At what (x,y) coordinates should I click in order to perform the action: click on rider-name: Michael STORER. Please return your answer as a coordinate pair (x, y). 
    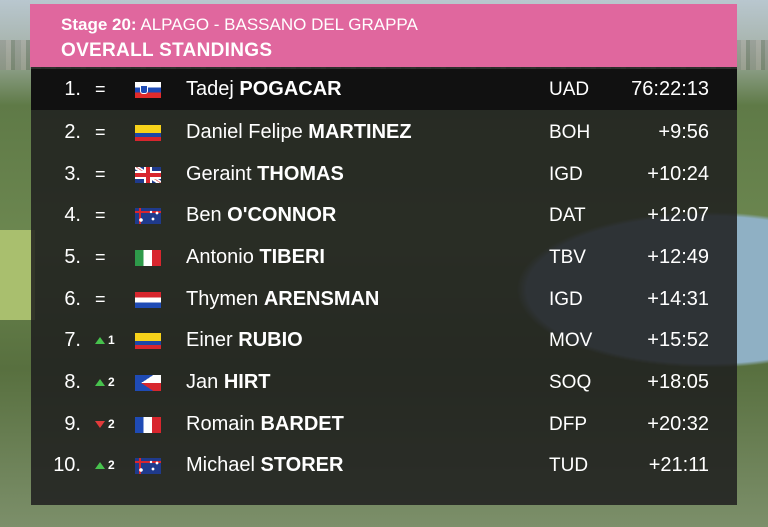
    Looking at the image, I should click on (264, 465).